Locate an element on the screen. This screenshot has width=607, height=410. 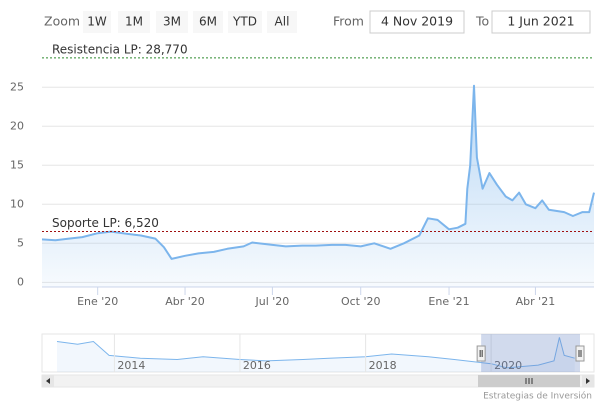
zoom-button-label: 1M is located at coordinates (134, 22).